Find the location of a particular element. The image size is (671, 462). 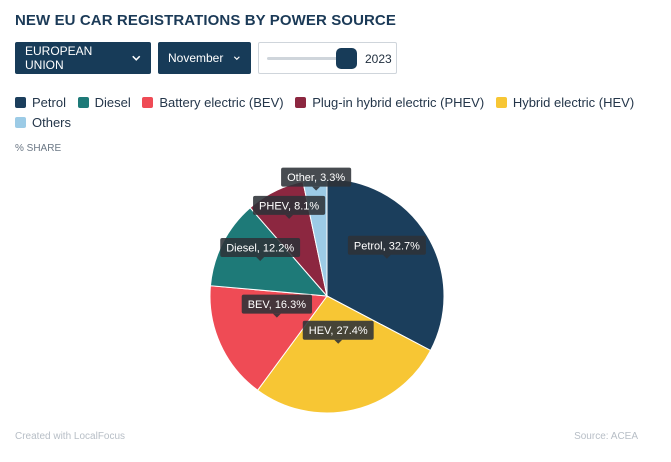

legend-item-bev: Battery electric (BEV) is located at coordinates (213, 102).